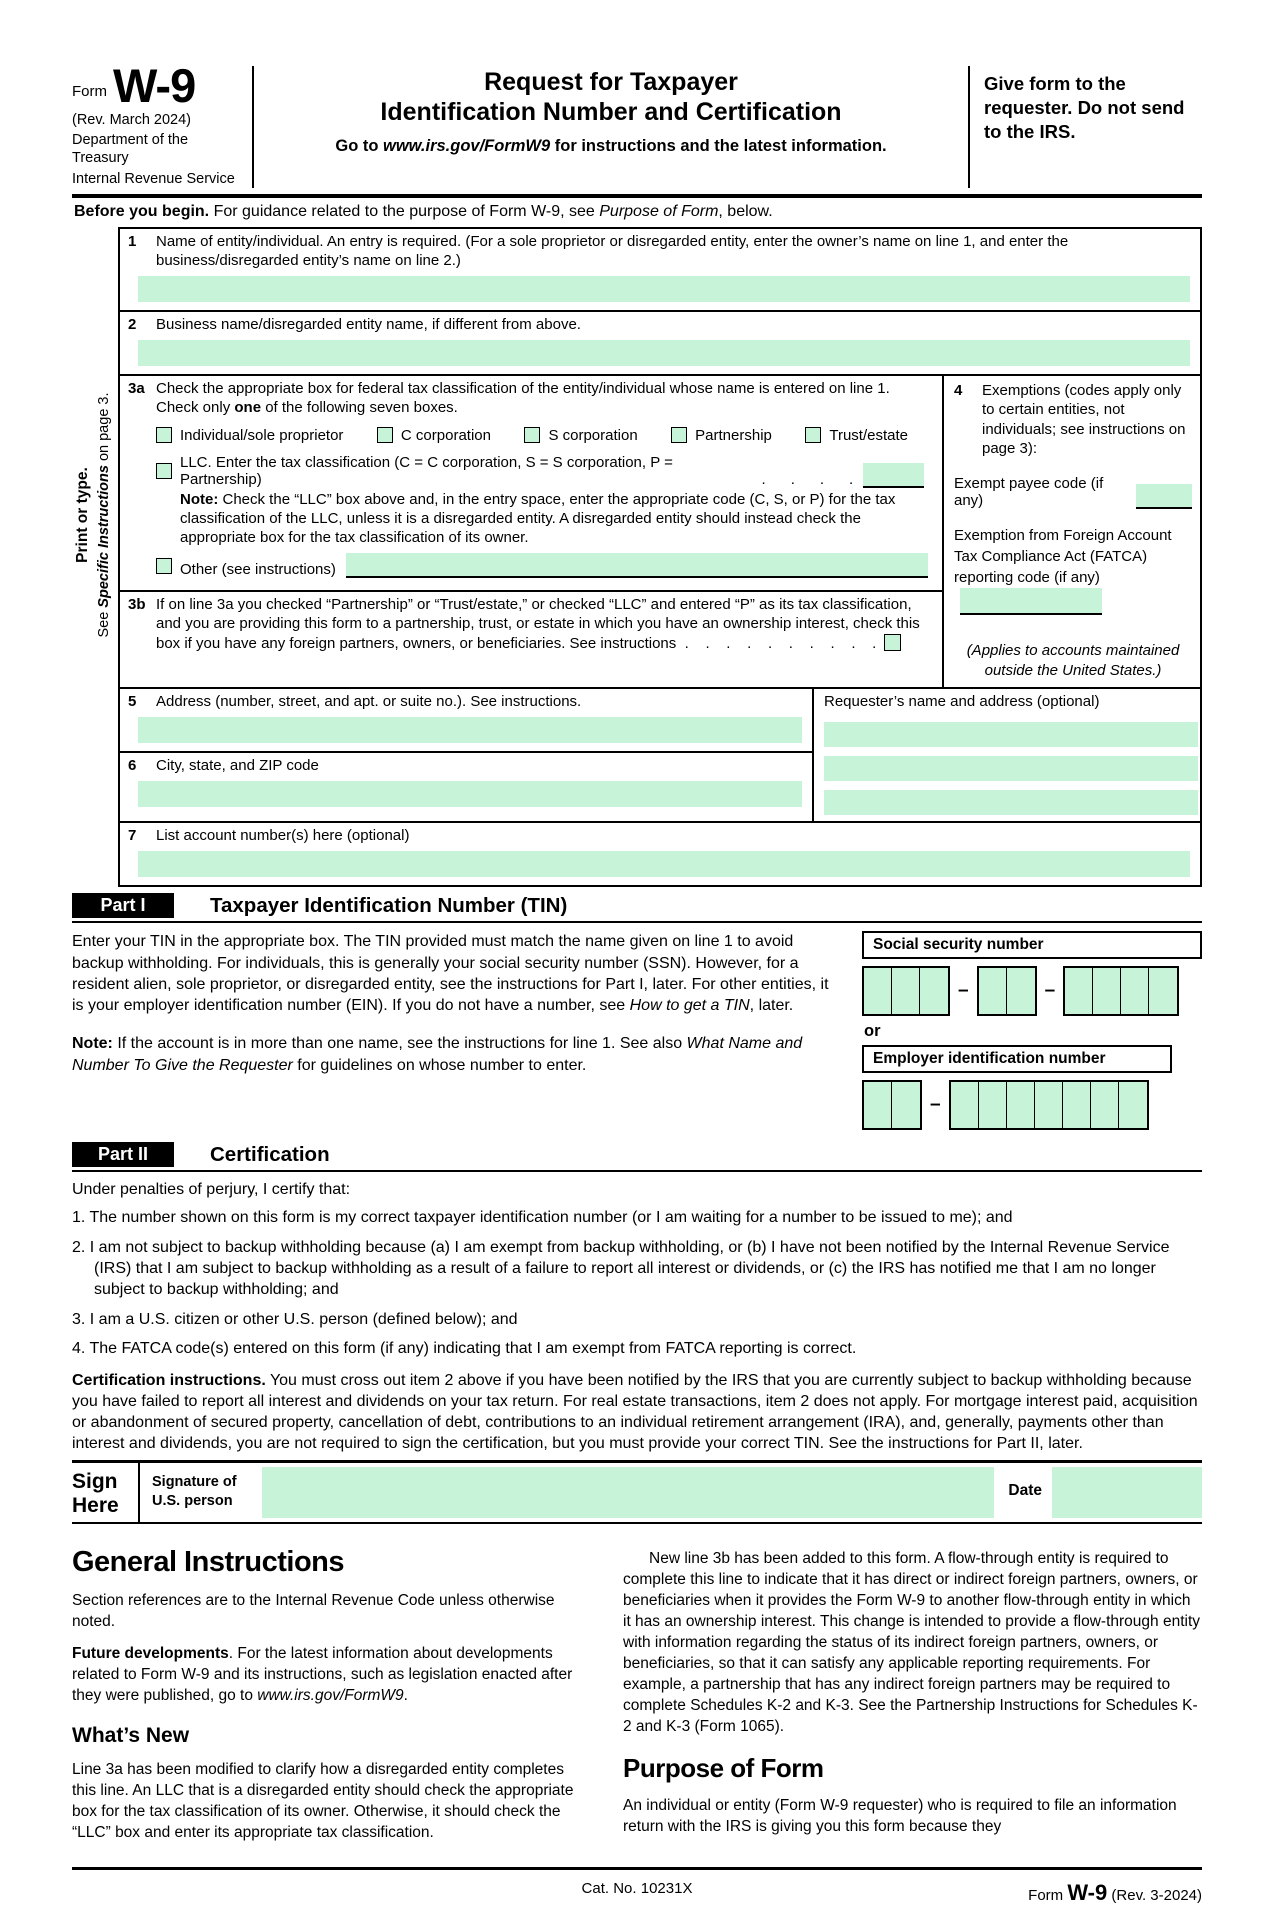  Describe the element at coordinates (89, 91) in the screenshot. I see `form-word: Form` at that location.